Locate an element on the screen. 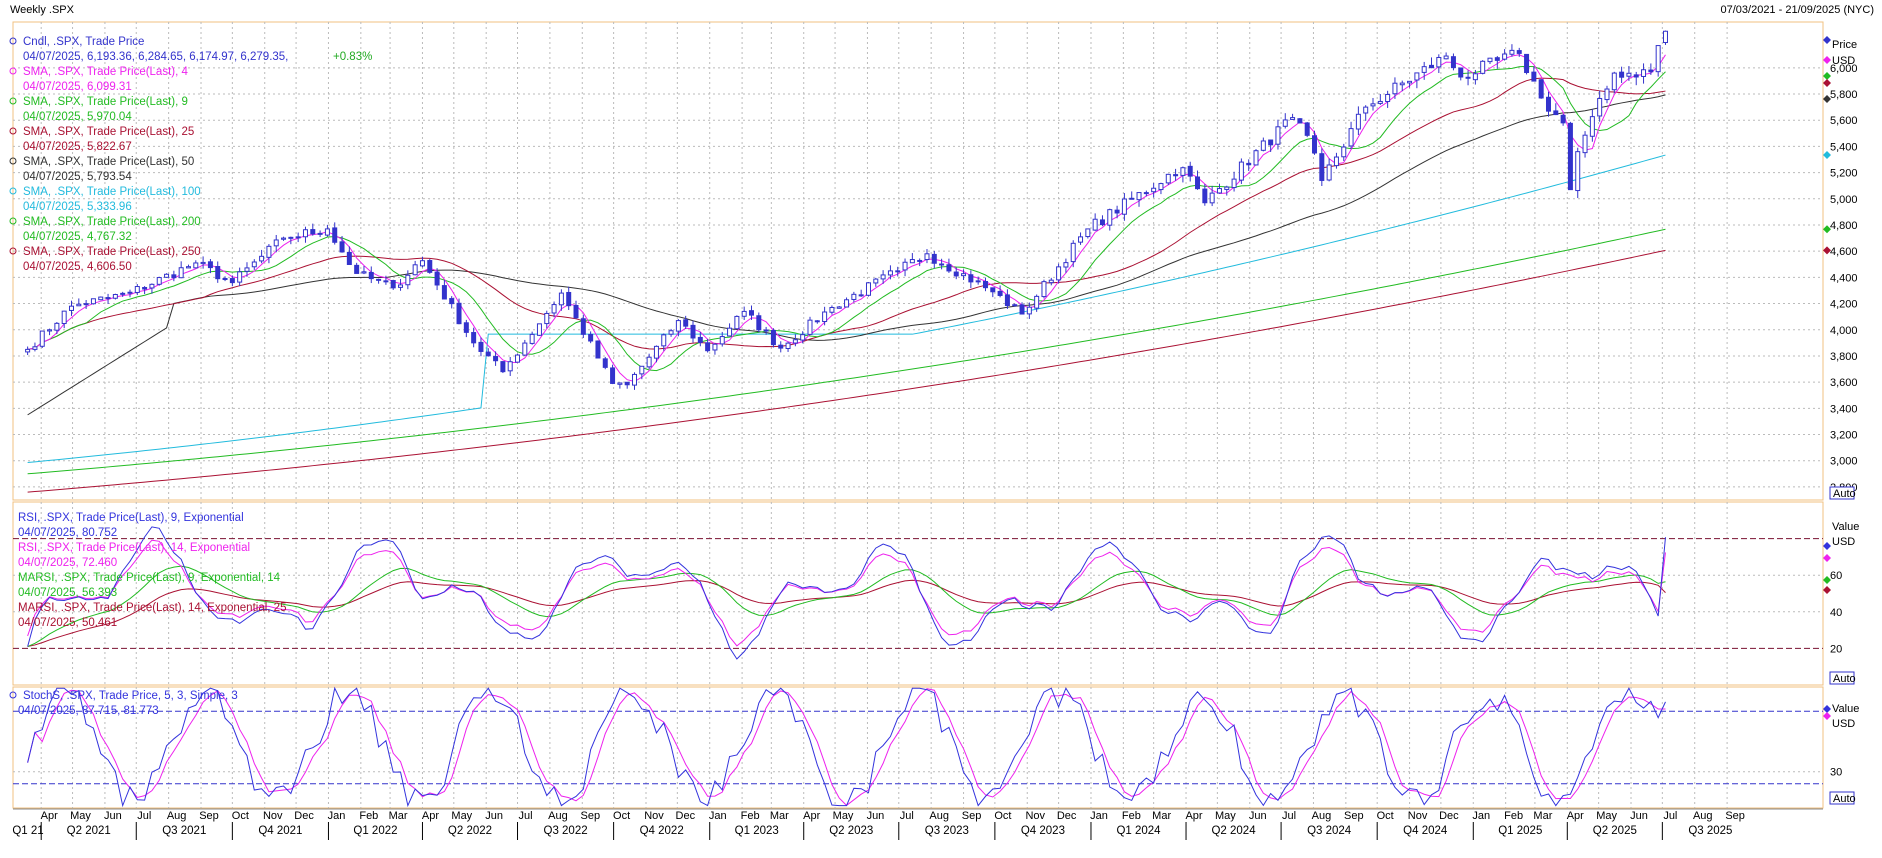 This screenshot has height=858, width=1882. quarter-label: Q3 2024 is located at coordinates (1329, 831).